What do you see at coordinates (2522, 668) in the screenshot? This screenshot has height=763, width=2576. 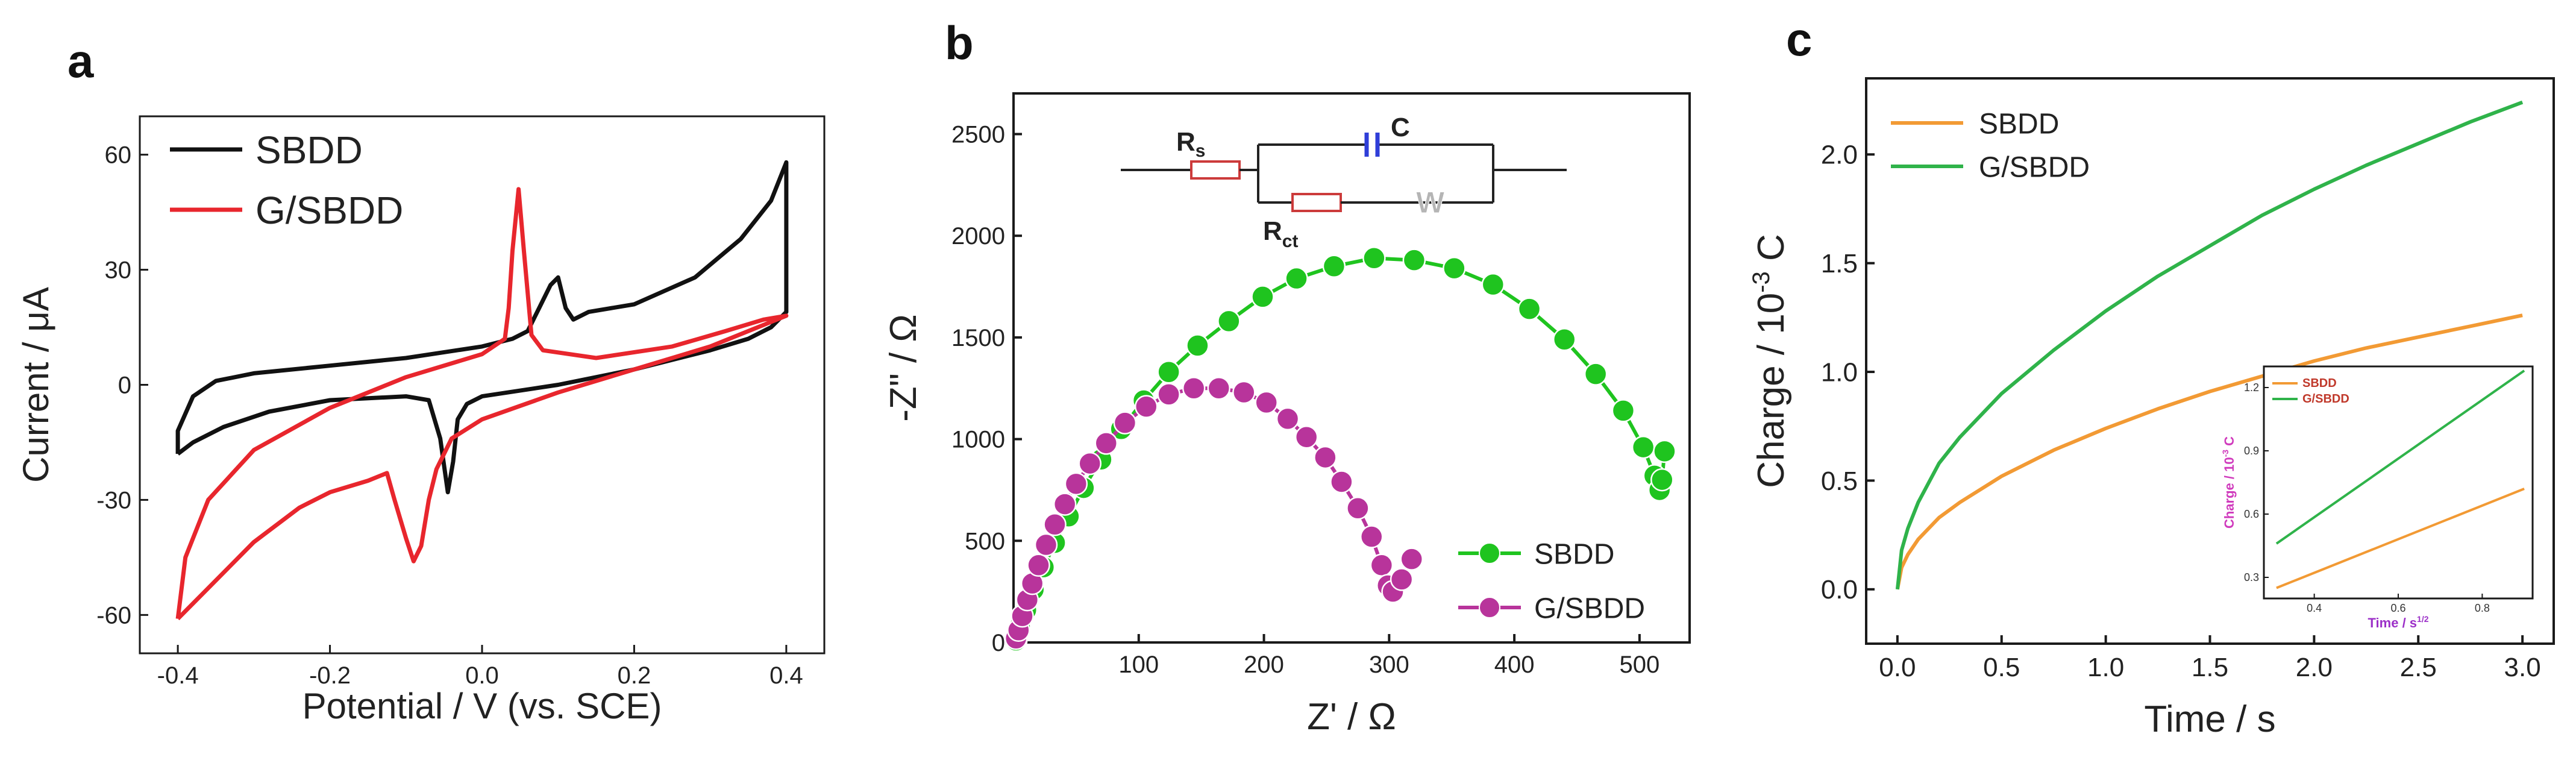 I see `x-tick-label: 3.0` at bounding box center [2522, 668].